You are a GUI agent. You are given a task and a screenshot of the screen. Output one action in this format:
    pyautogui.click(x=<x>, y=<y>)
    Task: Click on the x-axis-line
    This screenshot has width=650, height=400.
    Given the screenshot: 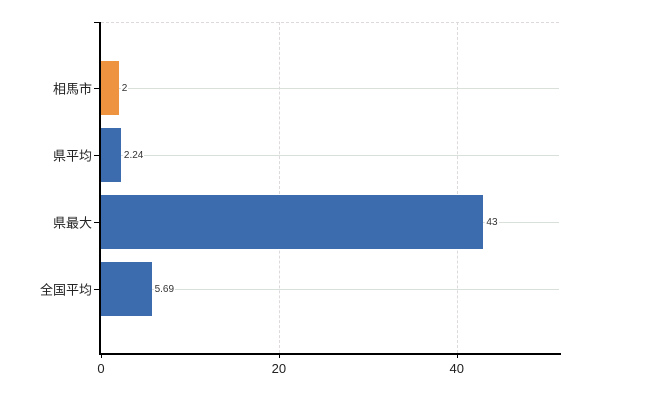 What is the action you would take?
    pyautogui.click(x=330, y=354)
    